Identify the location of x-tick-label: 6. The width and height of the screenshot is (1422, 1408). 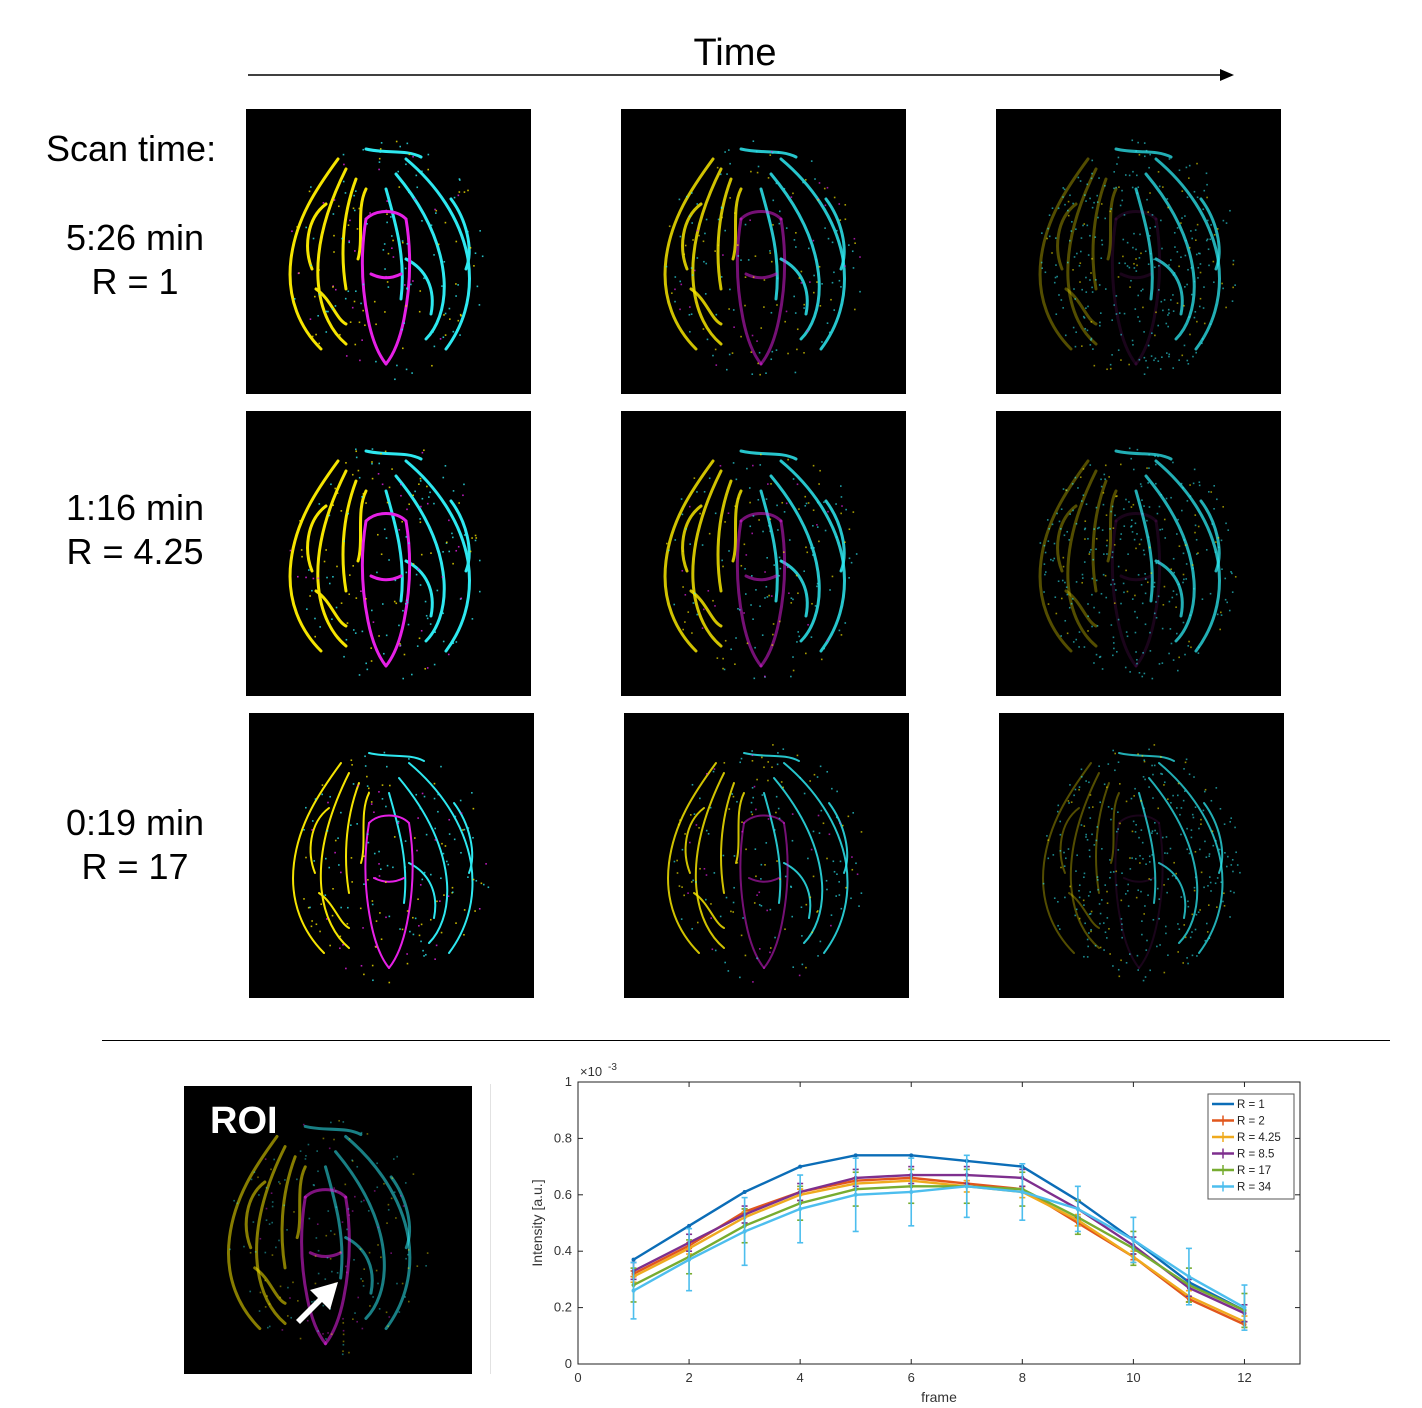
(911, 1377).